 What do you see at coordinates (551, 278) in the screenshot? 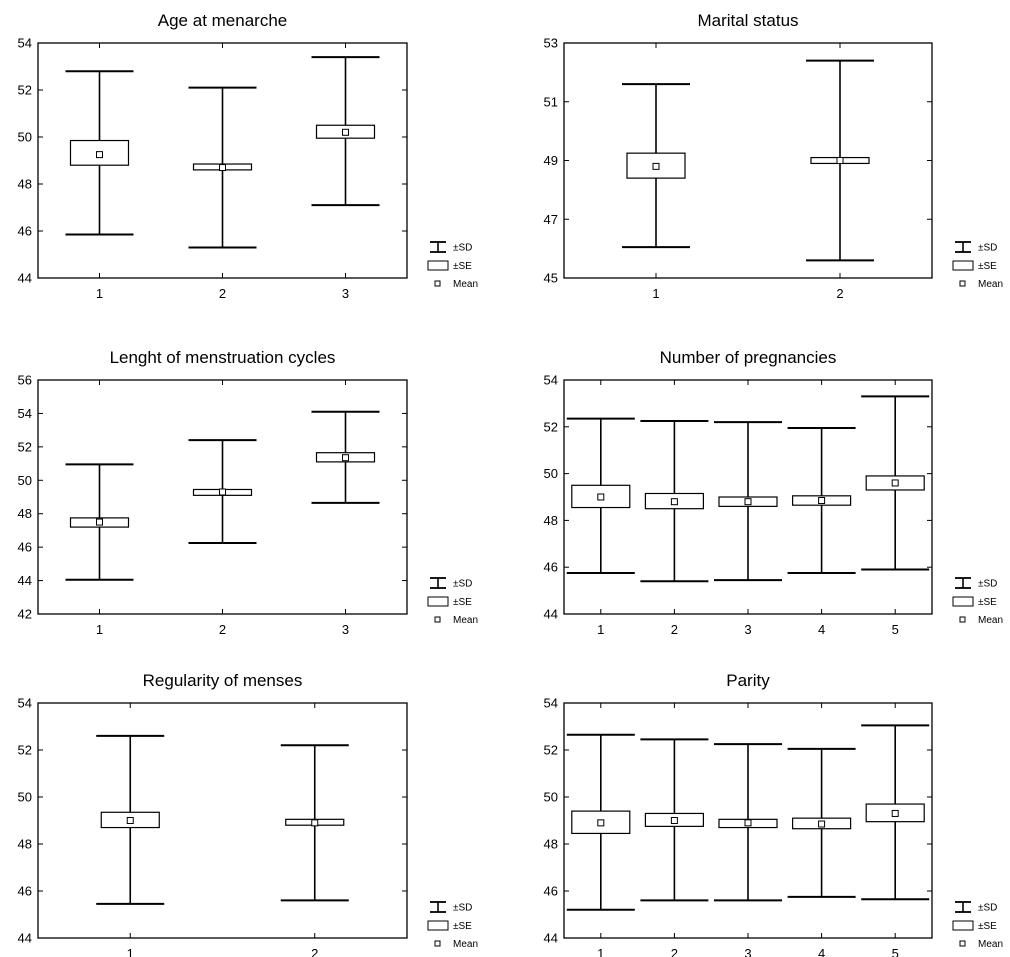
I see `y-tick-label: 45` at bounding box center [551, 278].